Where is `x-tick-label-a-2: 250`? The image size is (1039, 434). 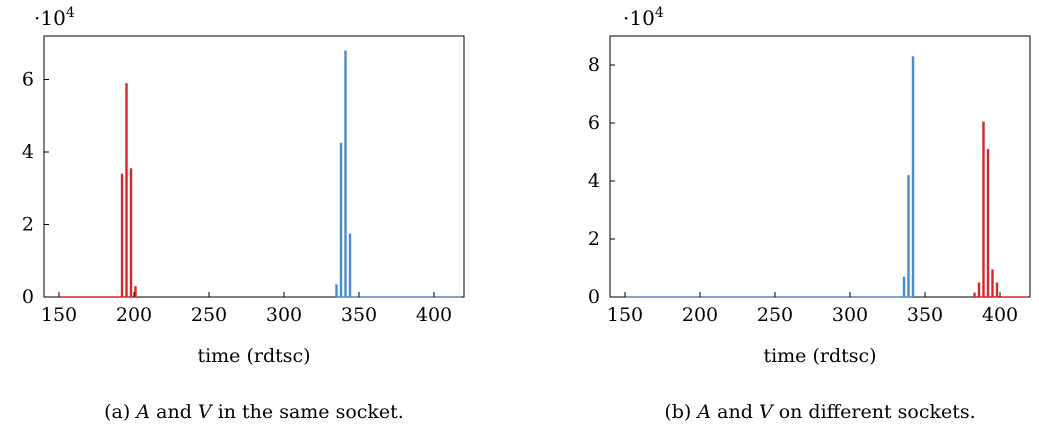 x-tick-label-a-2: 250 is located at coordinates (209, 315).